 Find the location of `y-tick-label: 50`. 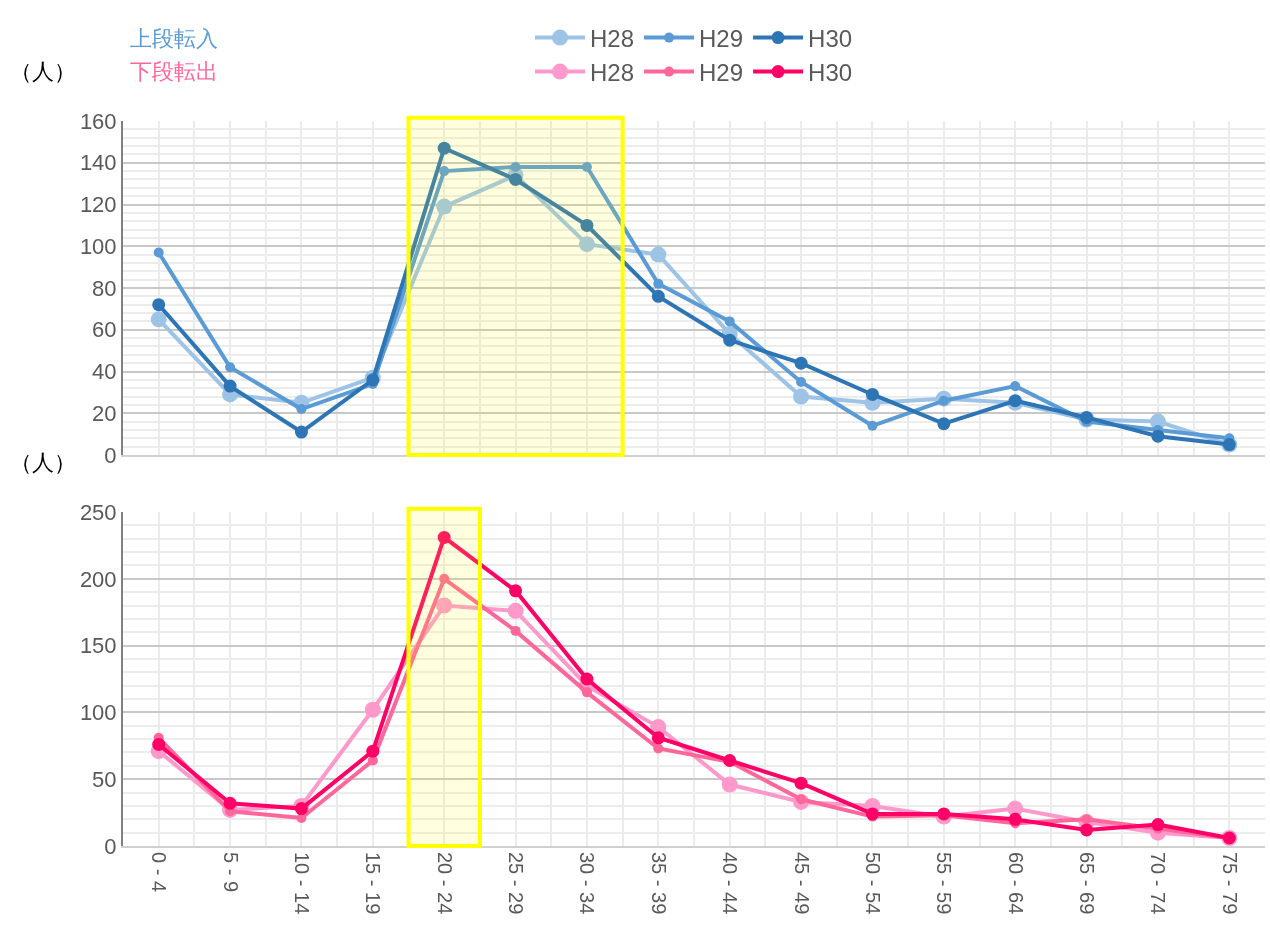

y-tick-label: 50 is located at coordinates (104, 779).